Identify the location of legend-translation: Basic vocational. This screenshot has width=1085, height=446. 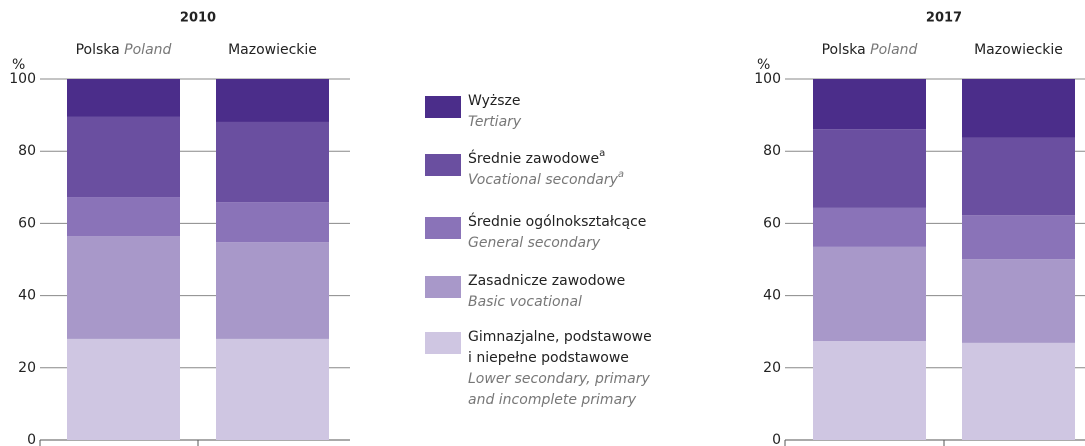
(525, 302).